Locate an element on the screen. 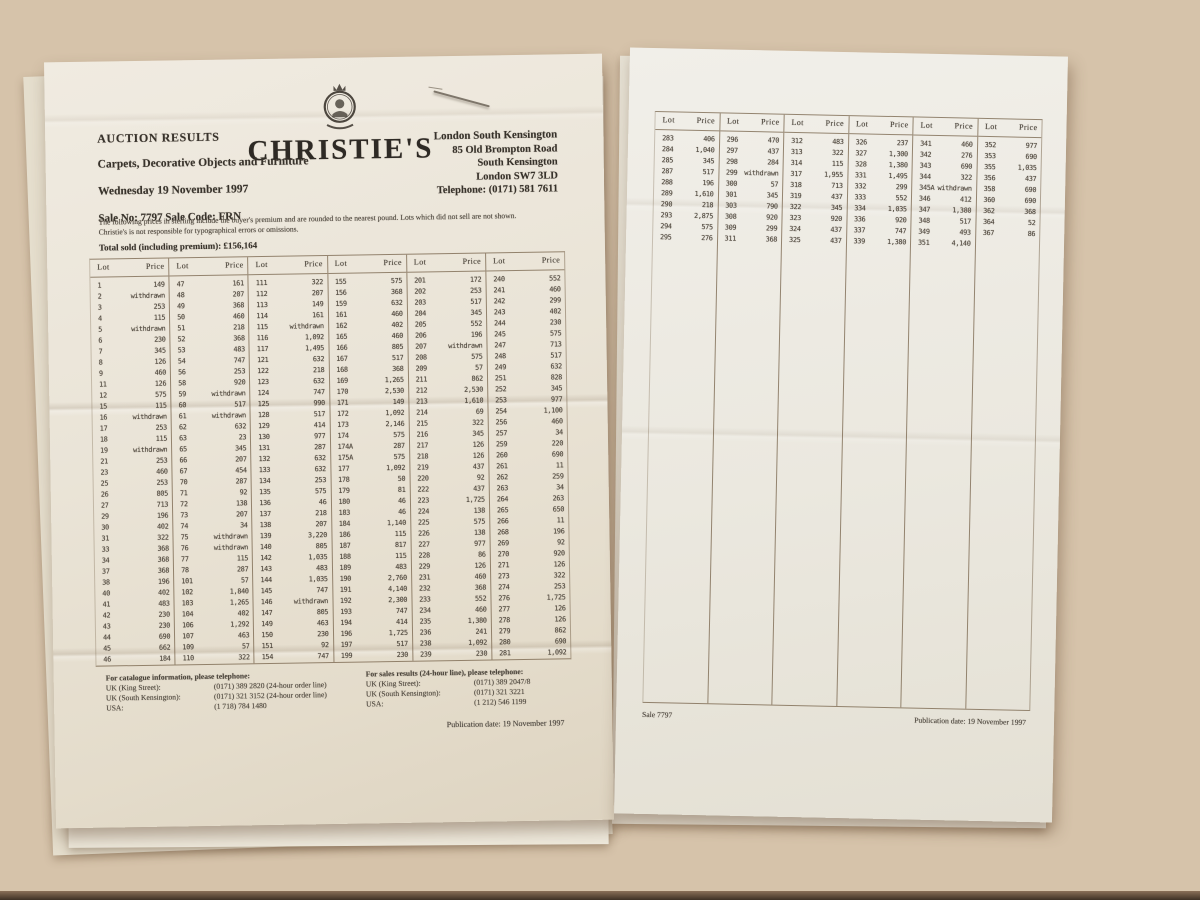  lot-cell: 240 is located at coordinates (499, 279).